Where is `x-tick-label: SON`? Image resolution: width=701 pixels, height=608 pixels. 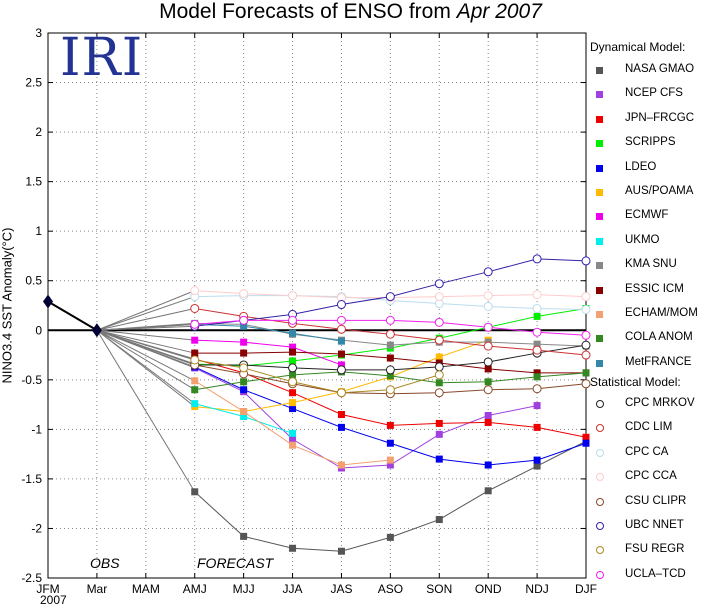 x-tick-label: SON is located at coordinates (439, 589).